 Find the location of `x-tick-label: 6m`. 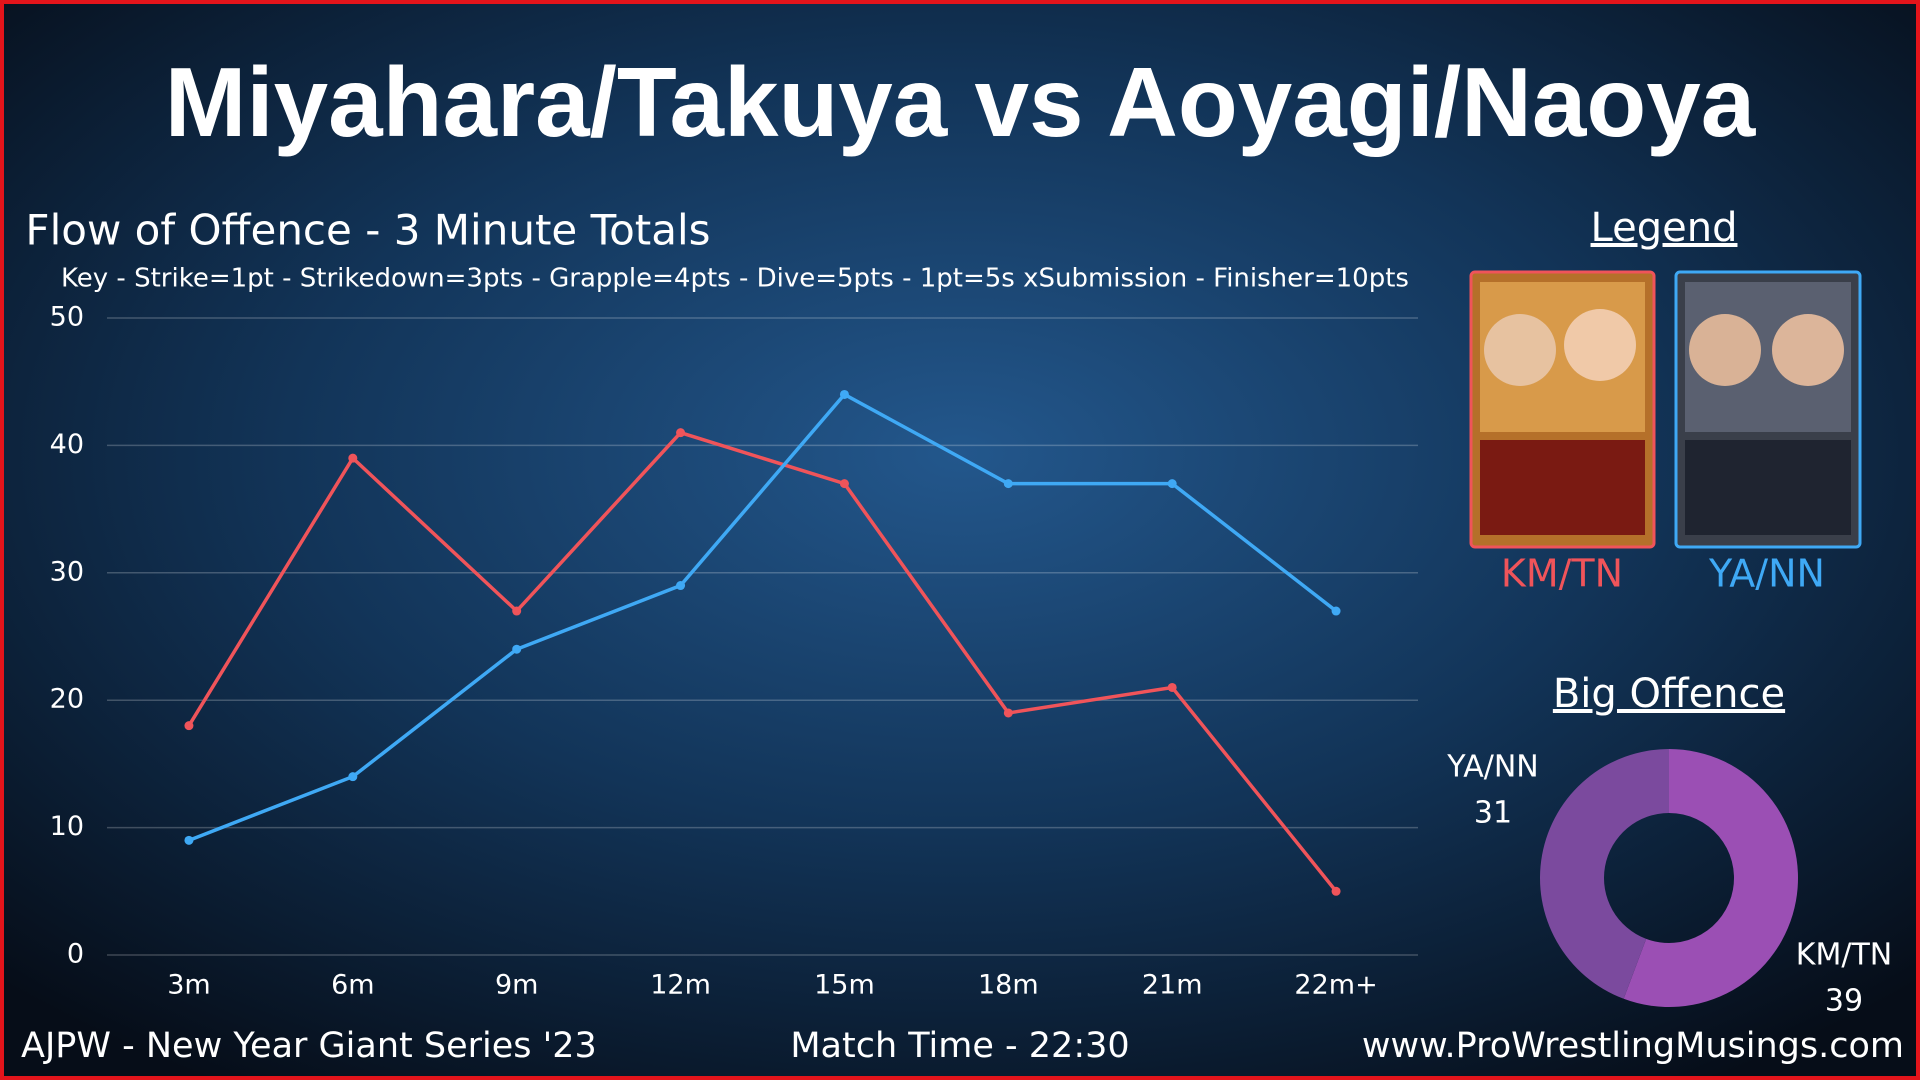

x-tick-label: 6m is located at coordinates (352, 985).